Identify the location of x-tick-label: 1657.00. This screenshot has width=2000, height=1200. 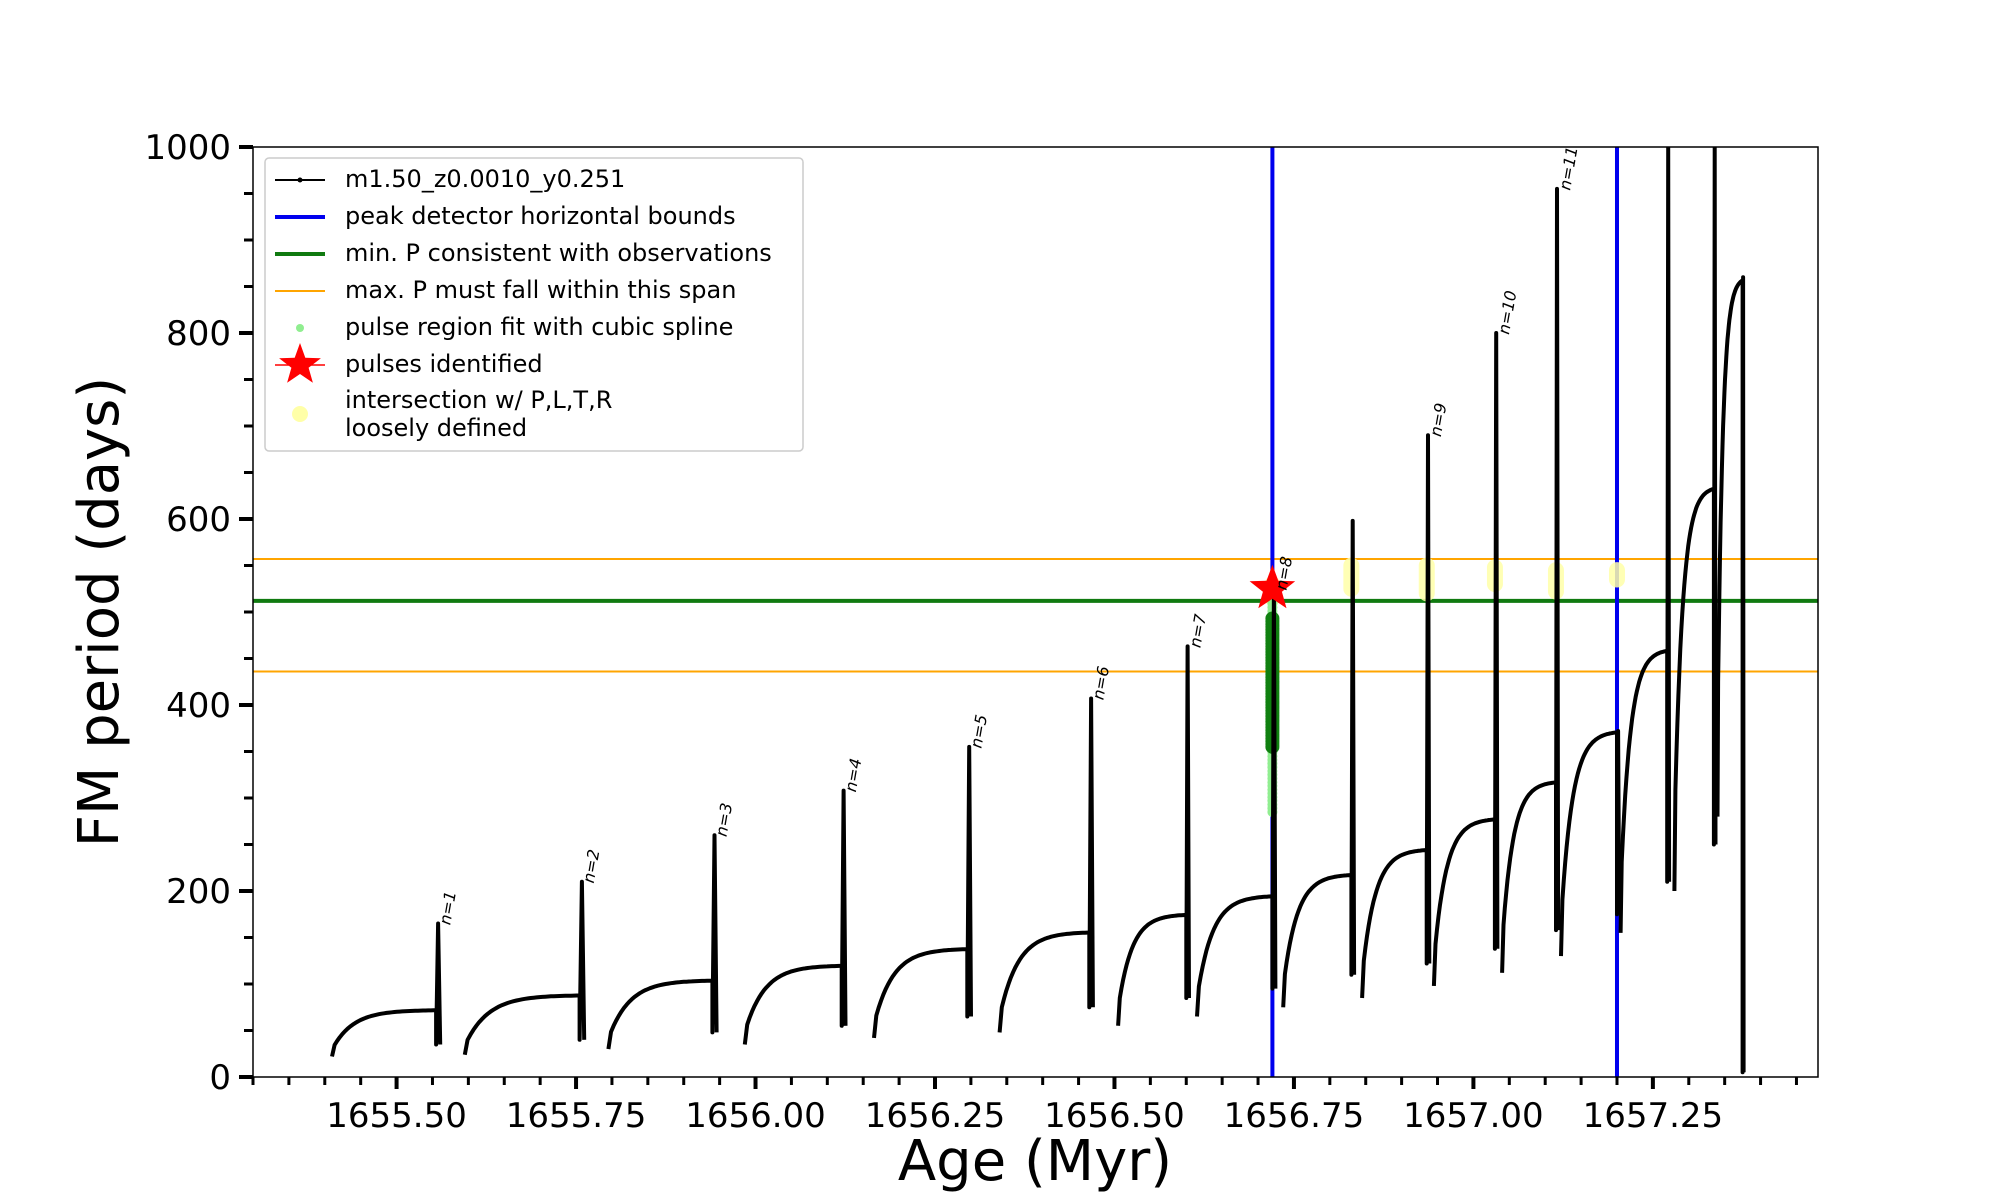
(1473, 1116).